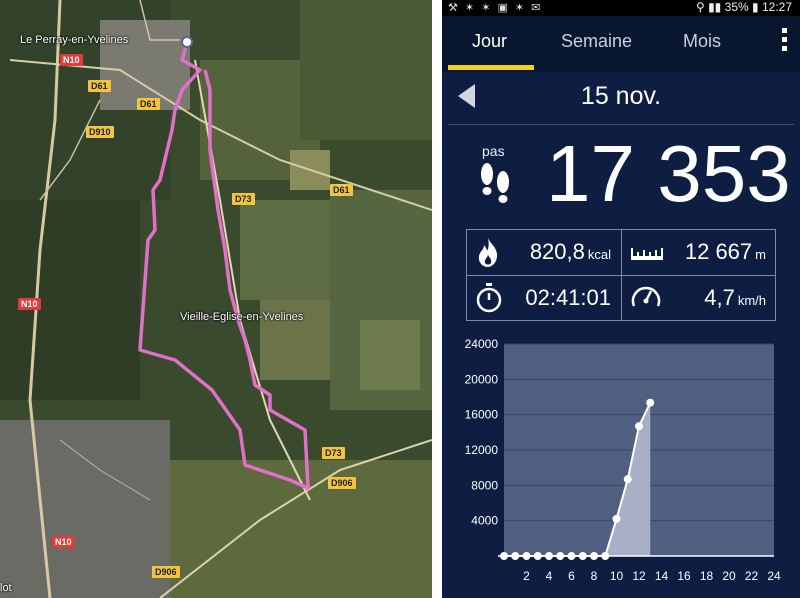 Image resolution: width=800 pixels, height=598 pixels. I want to click on steps-count: 17 353, so click(668, 173).